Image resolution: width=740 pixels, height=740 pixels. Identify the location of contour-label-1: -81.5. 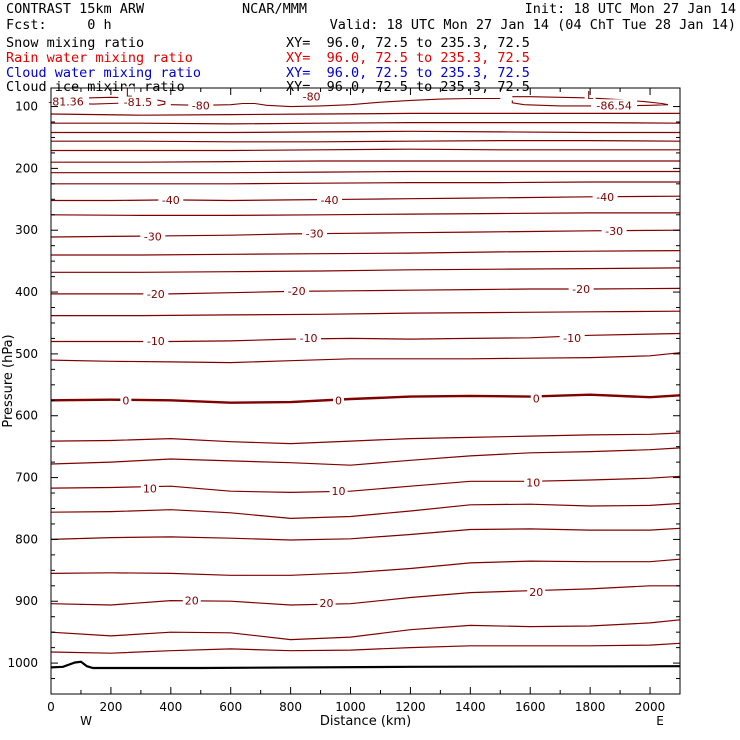
(138, 102).